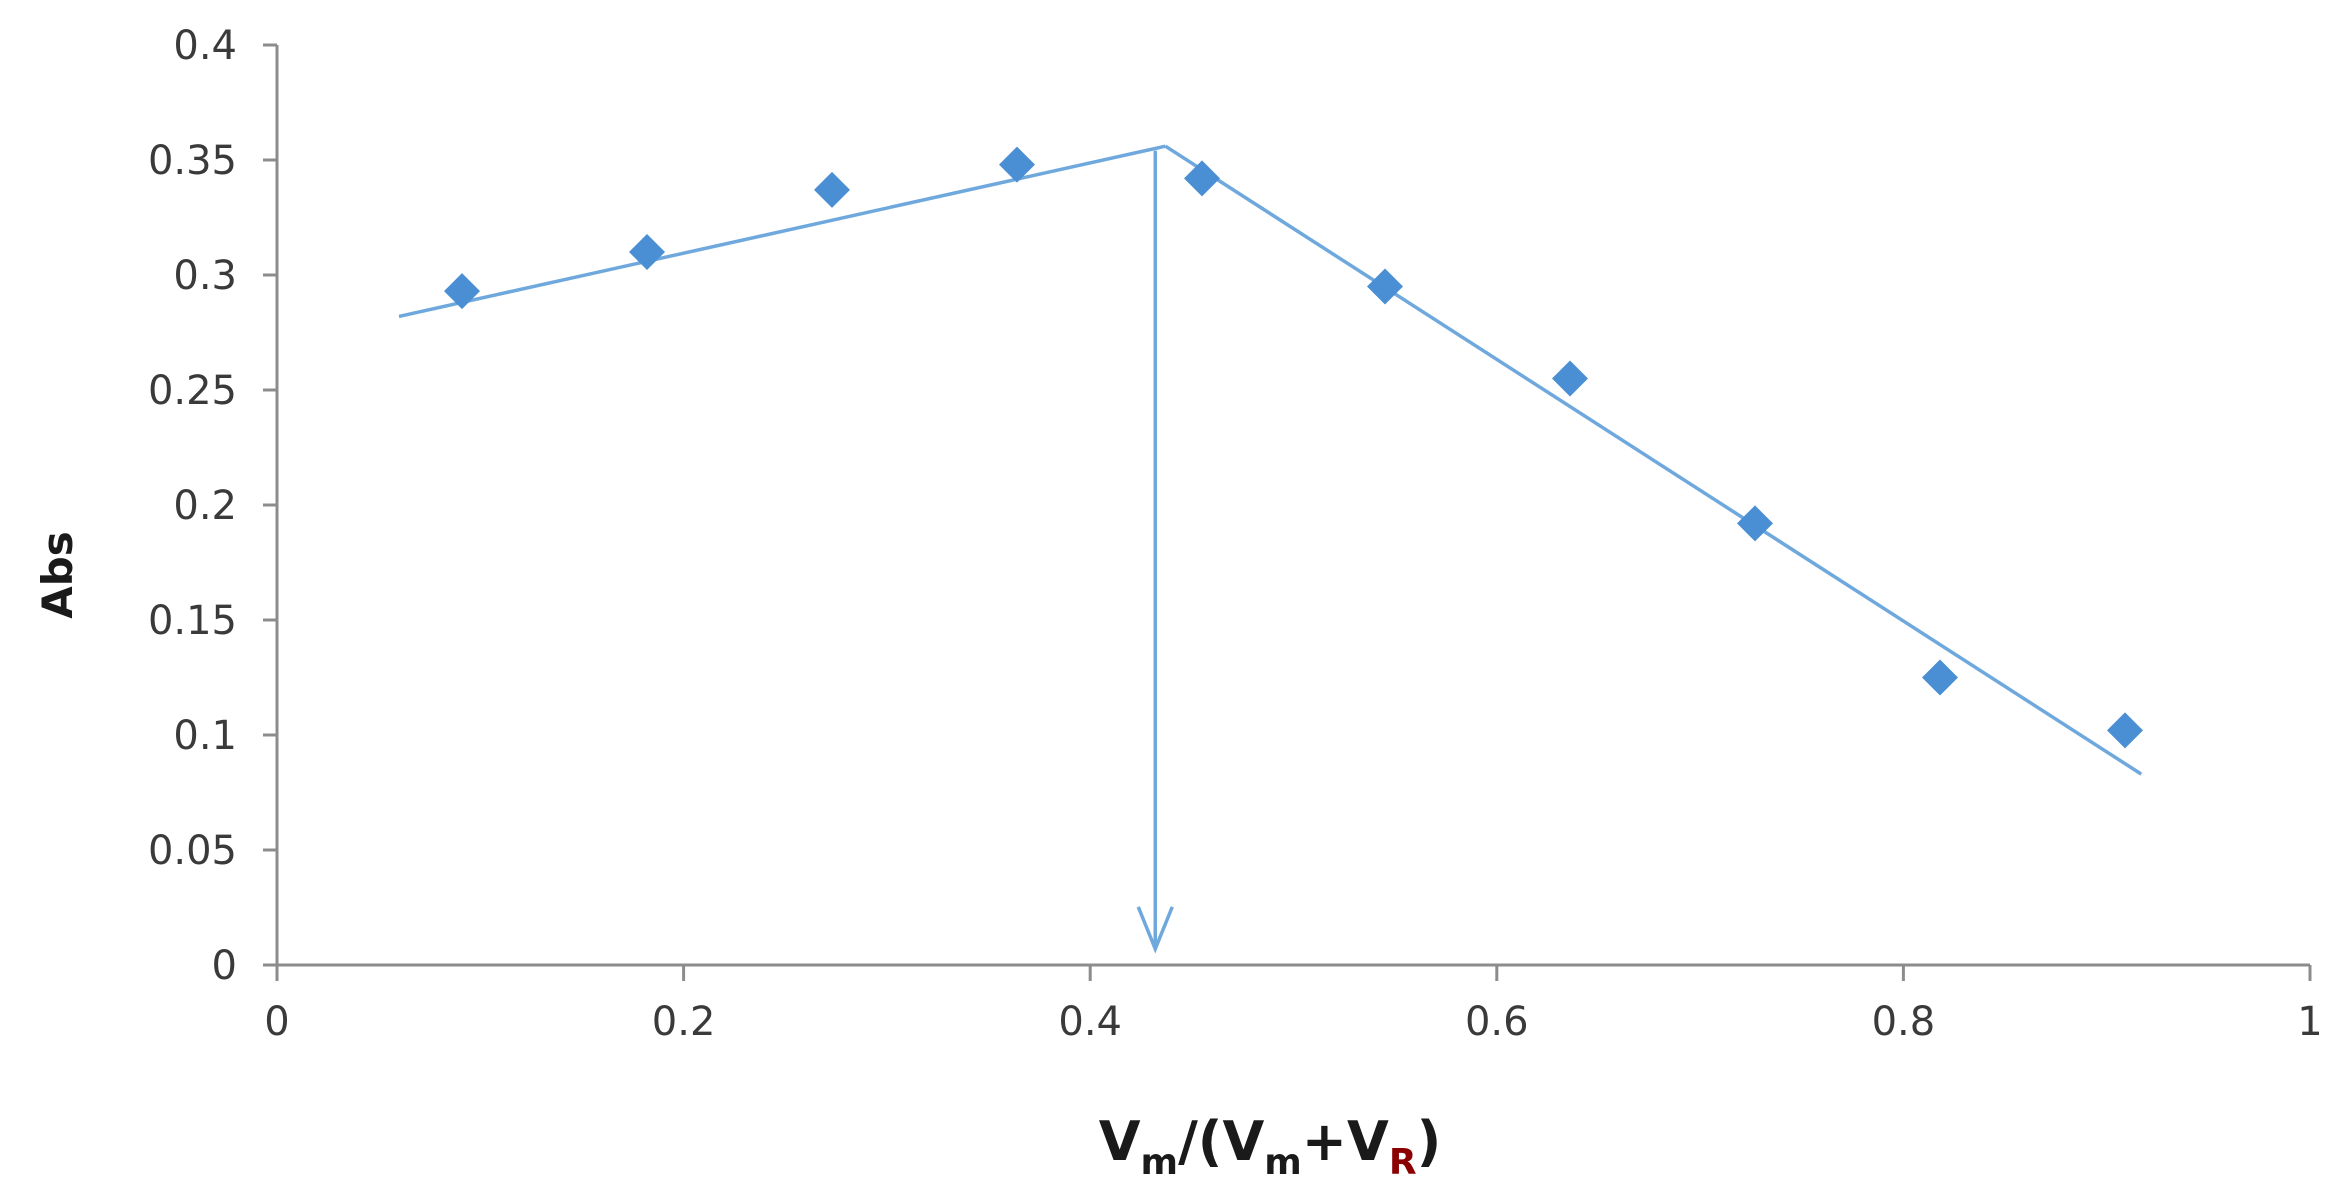 The image size is (2338, 1202). I want to click on x-tick-label: 0.6, so click(1497, 1022).